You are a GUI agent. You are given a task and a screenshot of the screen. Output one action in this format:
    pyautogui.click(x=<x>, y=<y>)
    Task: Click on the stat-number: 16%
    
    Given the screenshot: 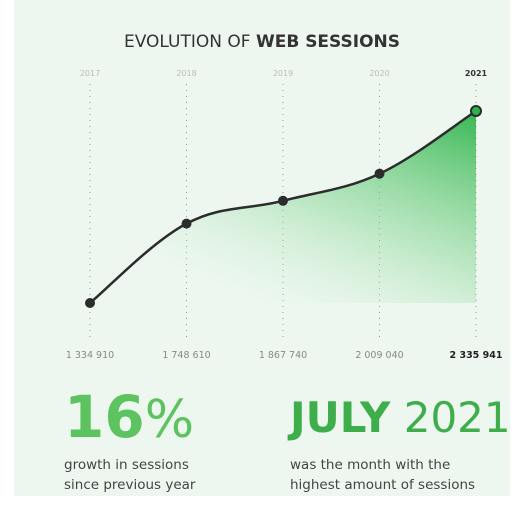 What is the action you would take?
    pyautogui.click(x=129, y=417)
    